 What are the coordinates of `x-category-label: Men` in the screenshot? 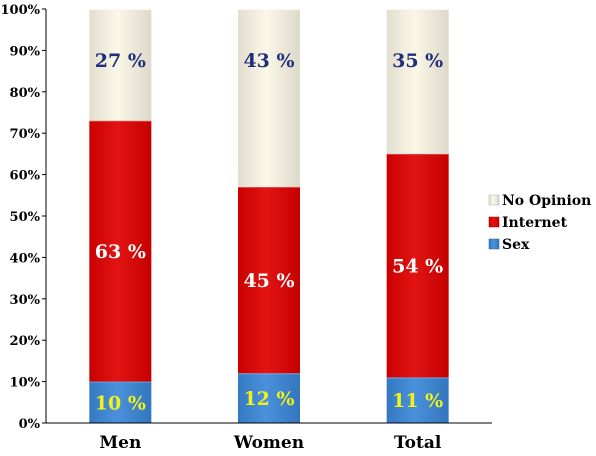 It's located at (120, 442).